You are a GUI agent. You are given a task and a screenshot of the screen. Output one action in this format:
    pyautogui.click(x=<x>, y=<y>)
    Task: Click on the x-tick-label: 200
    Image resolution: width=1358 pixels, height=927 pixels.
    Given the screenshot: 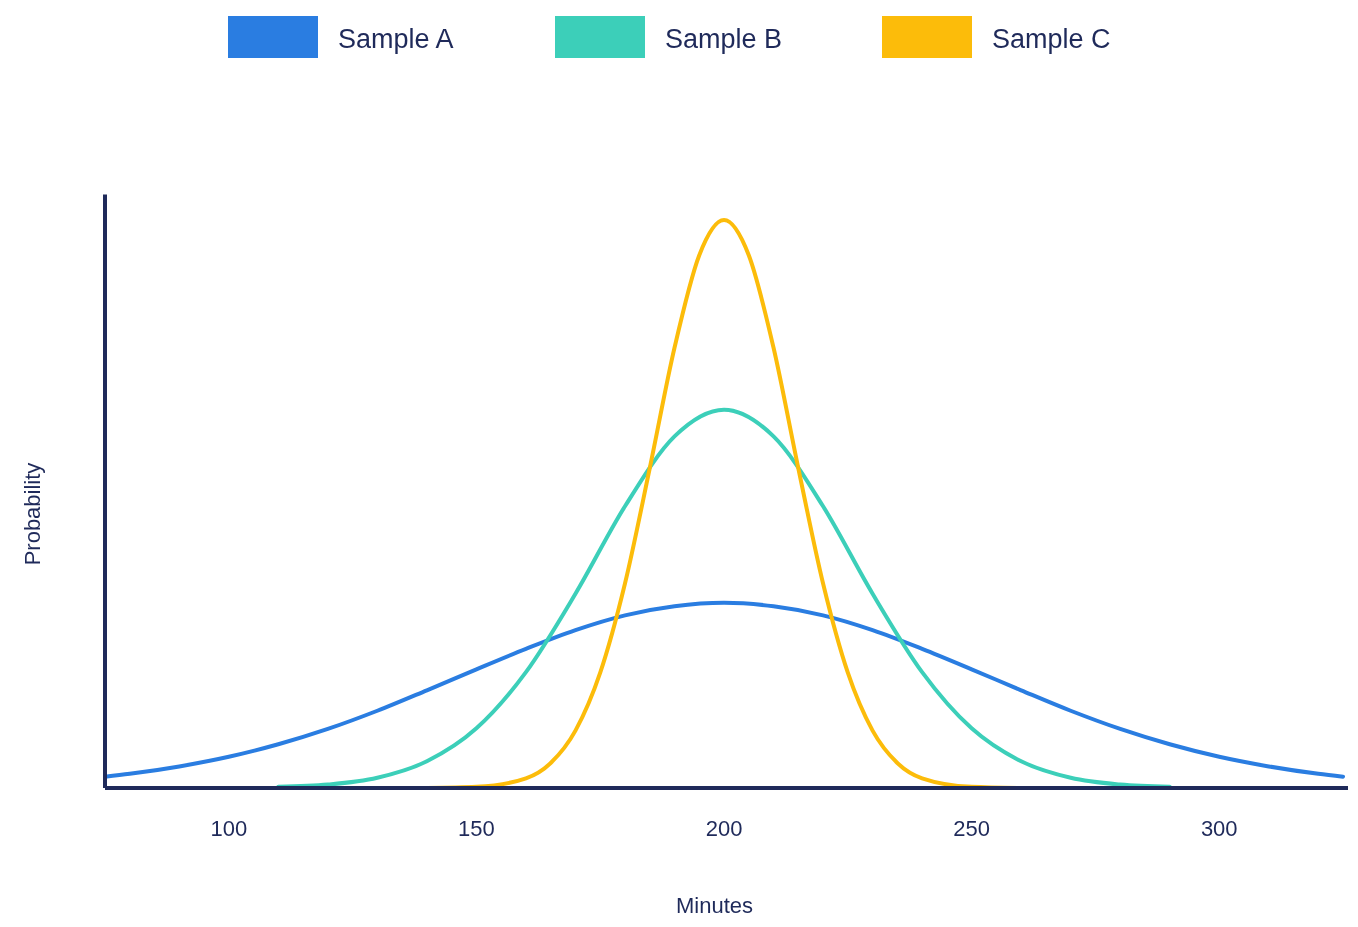 What is the action you would take?
    pyautogui.click(x=724, y=828)
    